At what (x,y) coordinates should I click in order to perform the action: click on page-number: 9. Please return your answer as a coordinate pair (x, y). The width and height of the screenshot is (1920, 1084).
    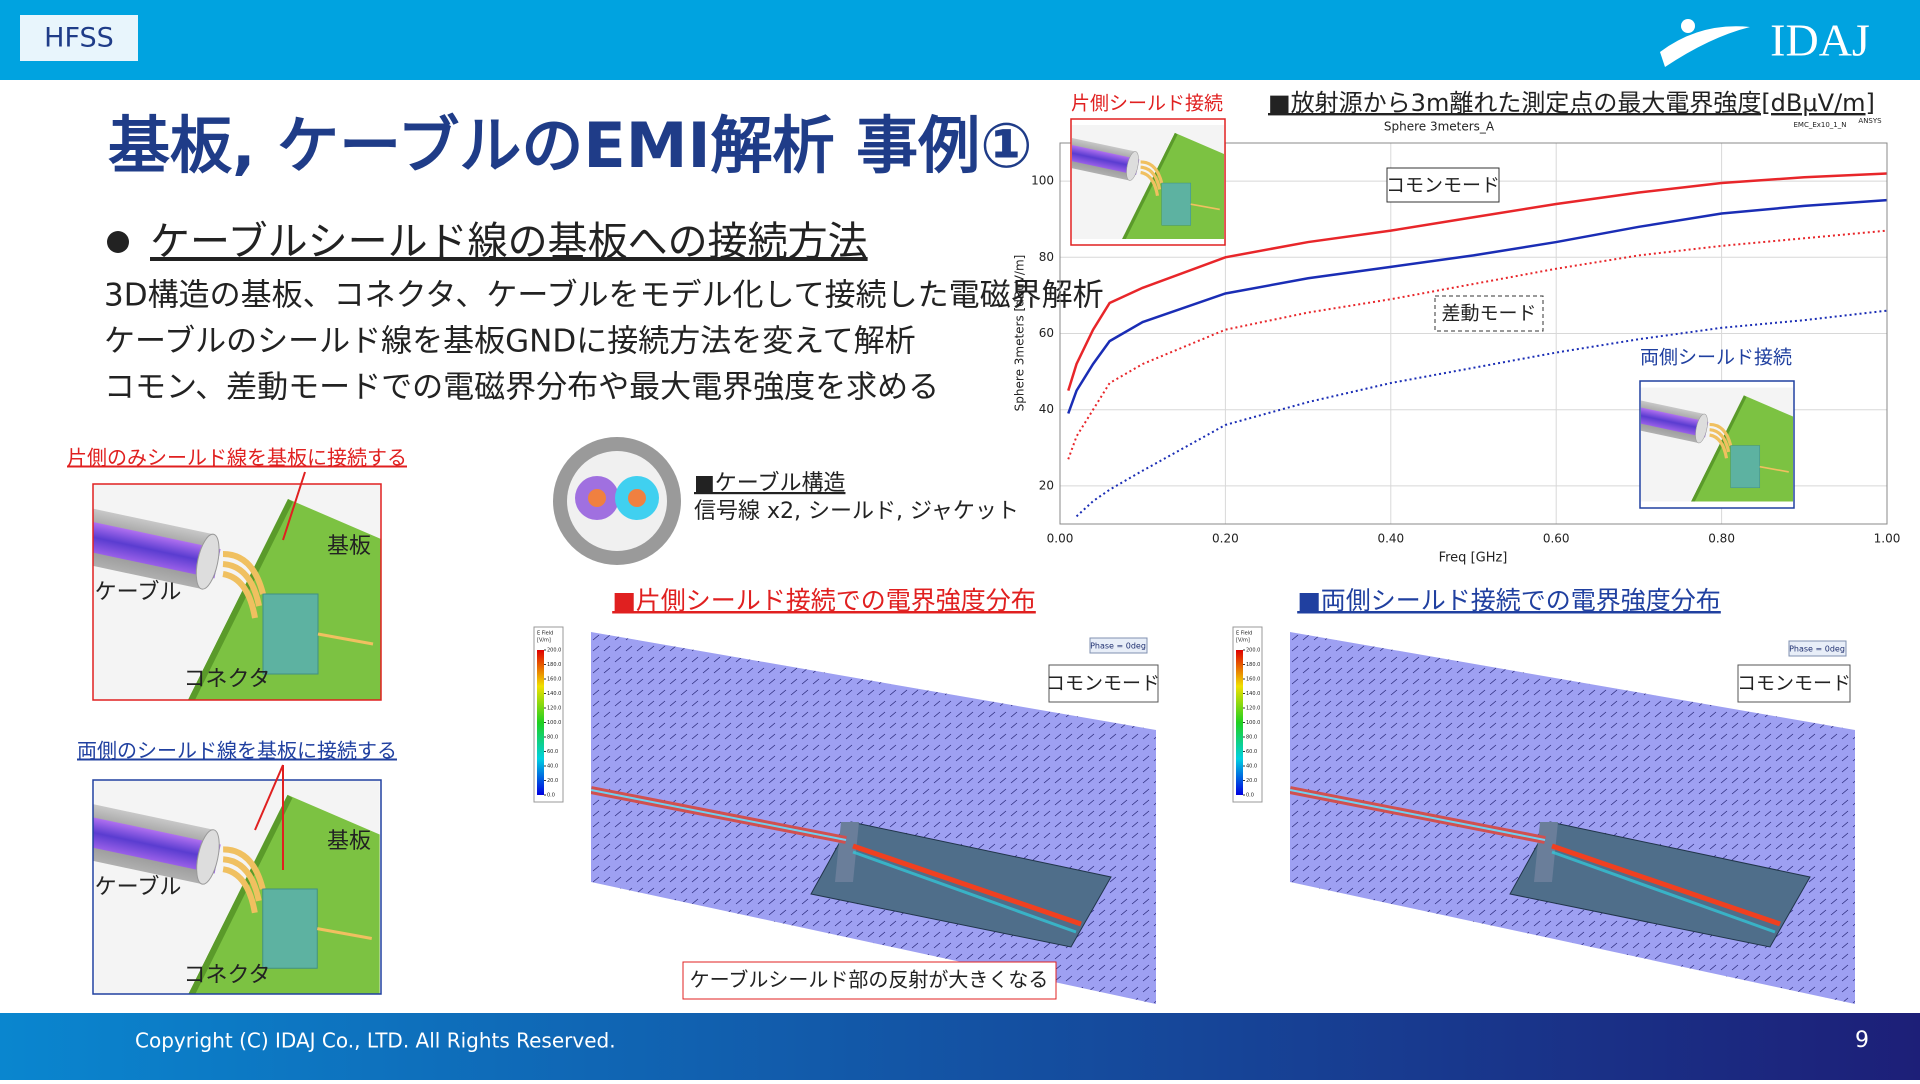
    Looking at the image, I should click on (1862, 1040).